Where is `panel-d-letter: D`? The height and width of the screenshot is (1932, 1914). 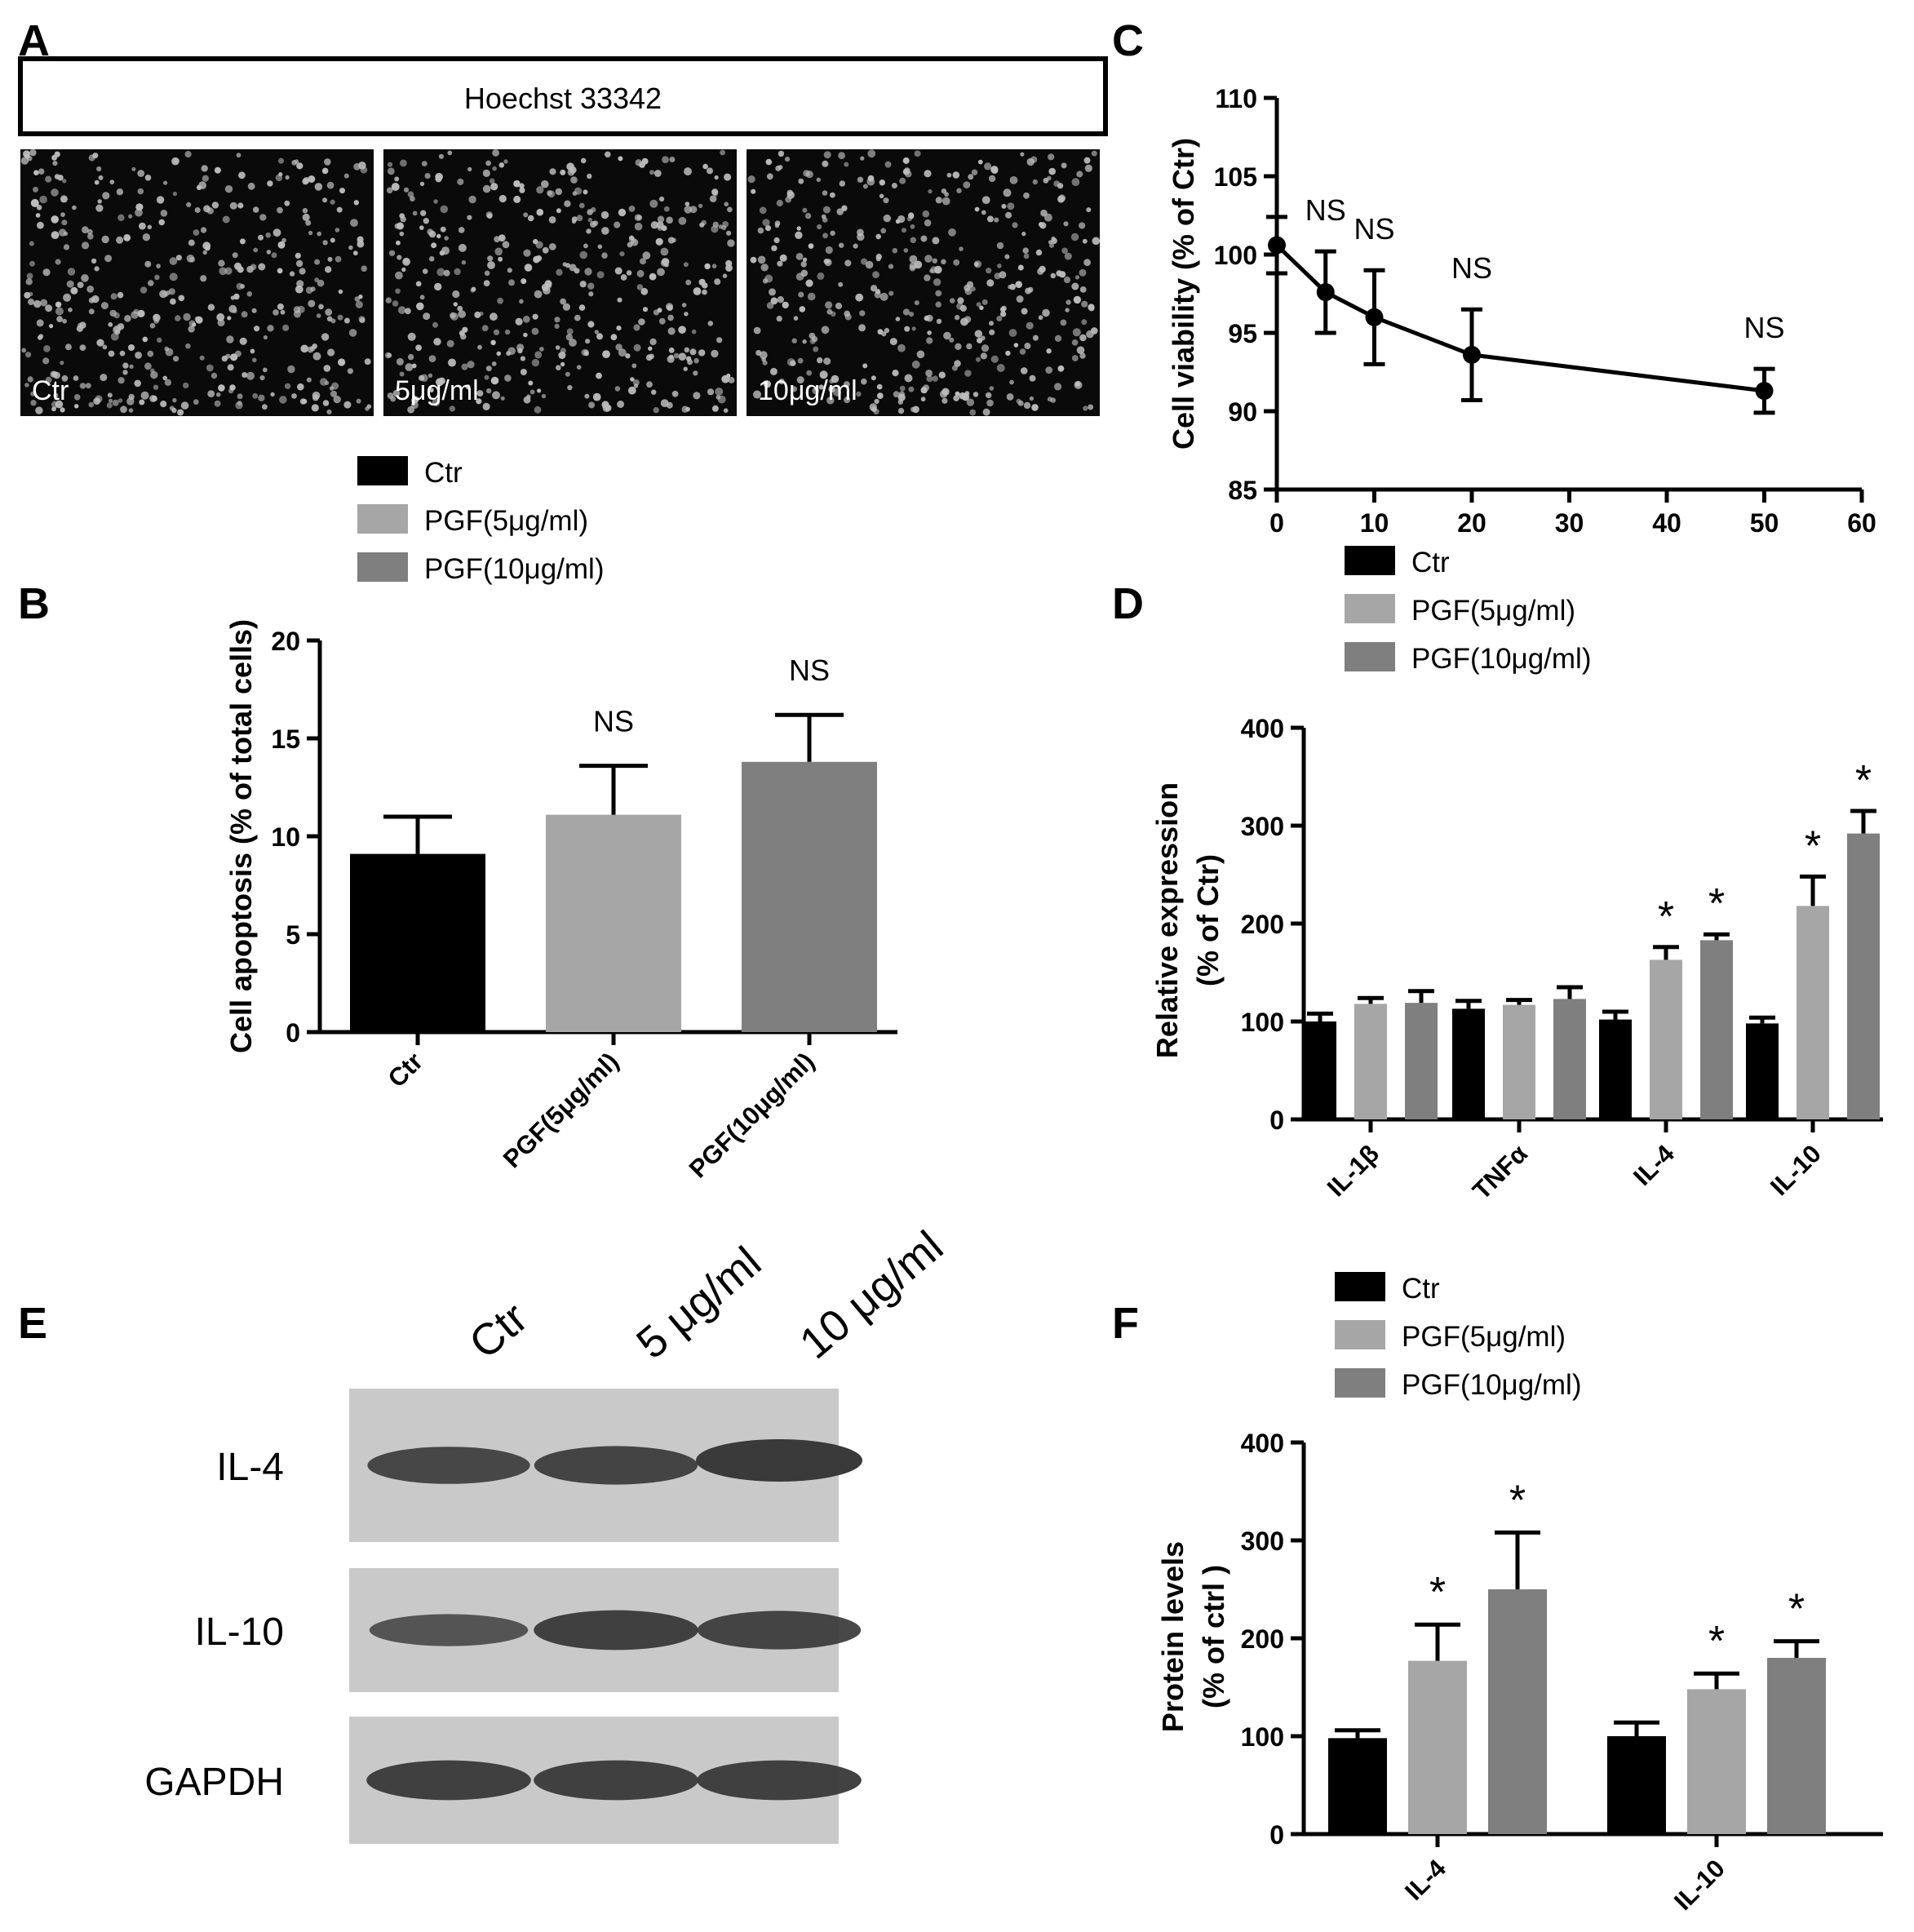 panel-d-letter: D is located at coordinates (1128, 603).